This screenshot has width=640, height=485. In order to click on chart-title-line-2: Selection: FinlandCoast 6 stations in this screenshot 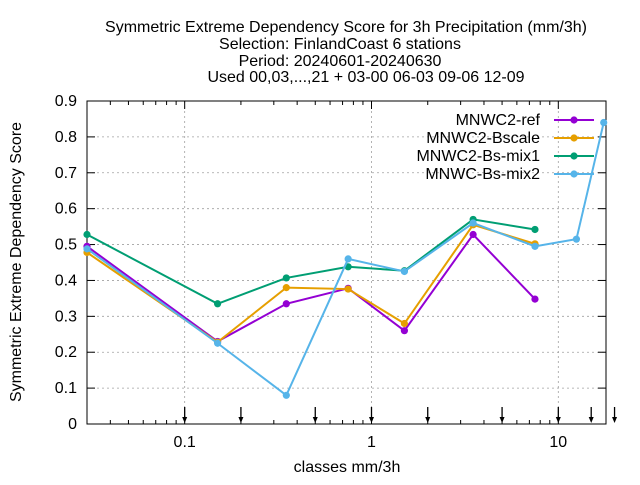, I will do `click(340, 44)`.